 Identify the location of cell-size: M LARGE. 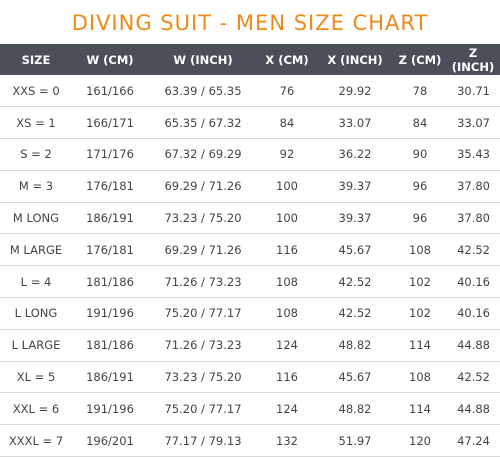
(36, 250).